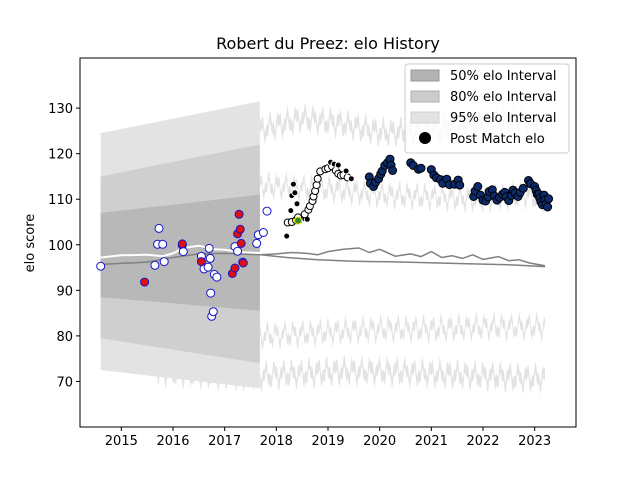 This screenshot has height=480, width=640. What do you see at coordinates (60, 109) in the screenshot?
I see `y-tick-label: 130` at bounding box center [60, 109].